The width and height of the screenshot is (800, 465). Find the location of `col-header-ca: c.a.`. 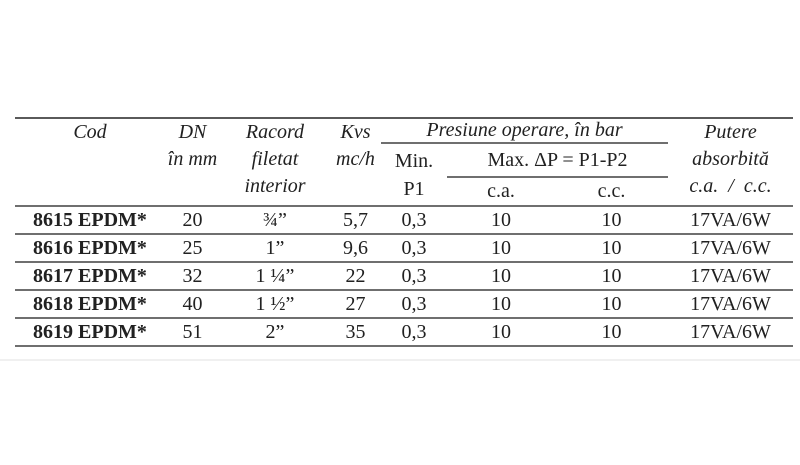

col-header-ca: c.a. is located at coordinates (501, 191).